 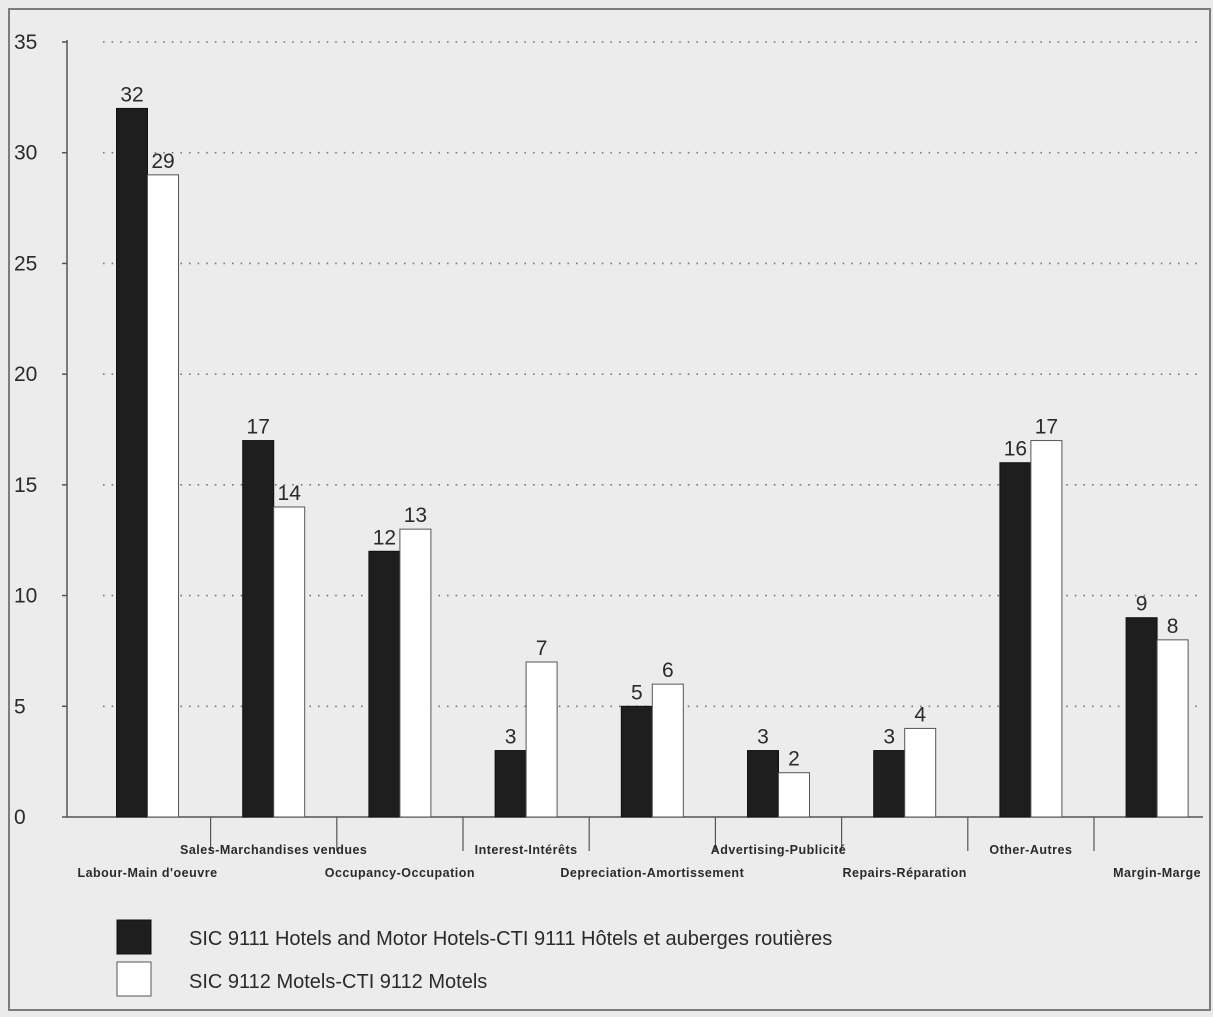 I want to click on data-label-series-2: 6, so click(x=668, y=670).